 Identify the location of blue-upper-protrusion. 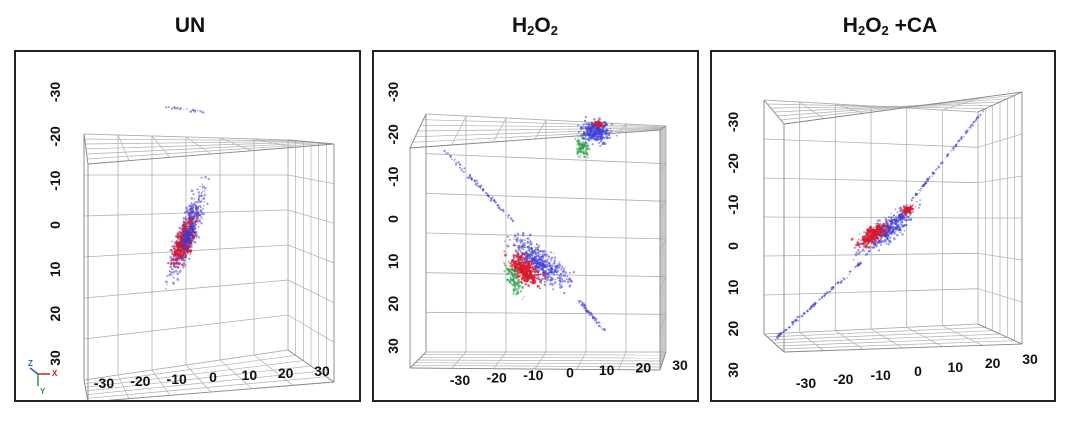
(947, 155).